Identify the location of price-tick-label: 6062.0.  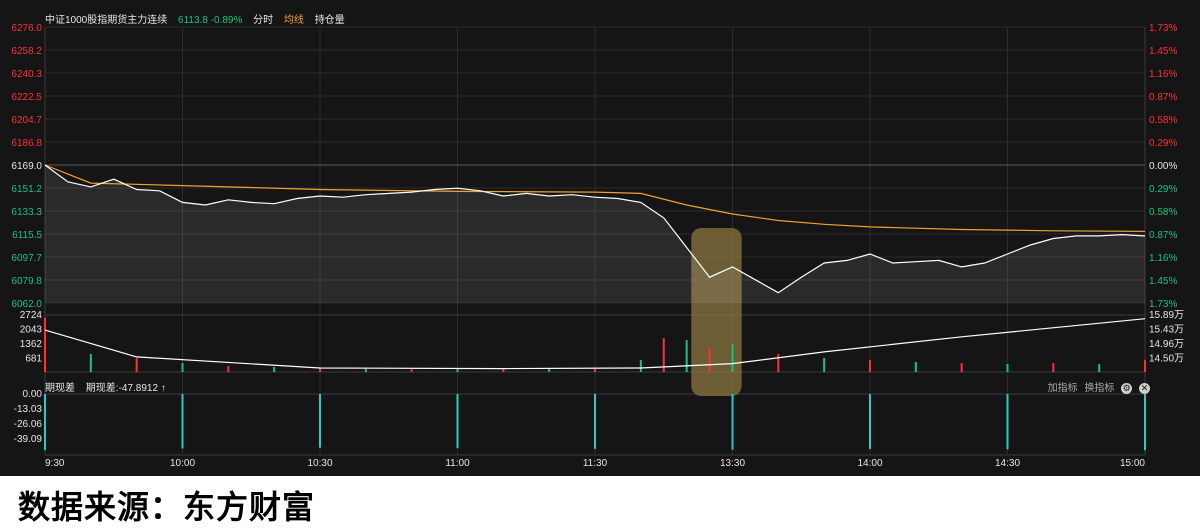
(26, 304).